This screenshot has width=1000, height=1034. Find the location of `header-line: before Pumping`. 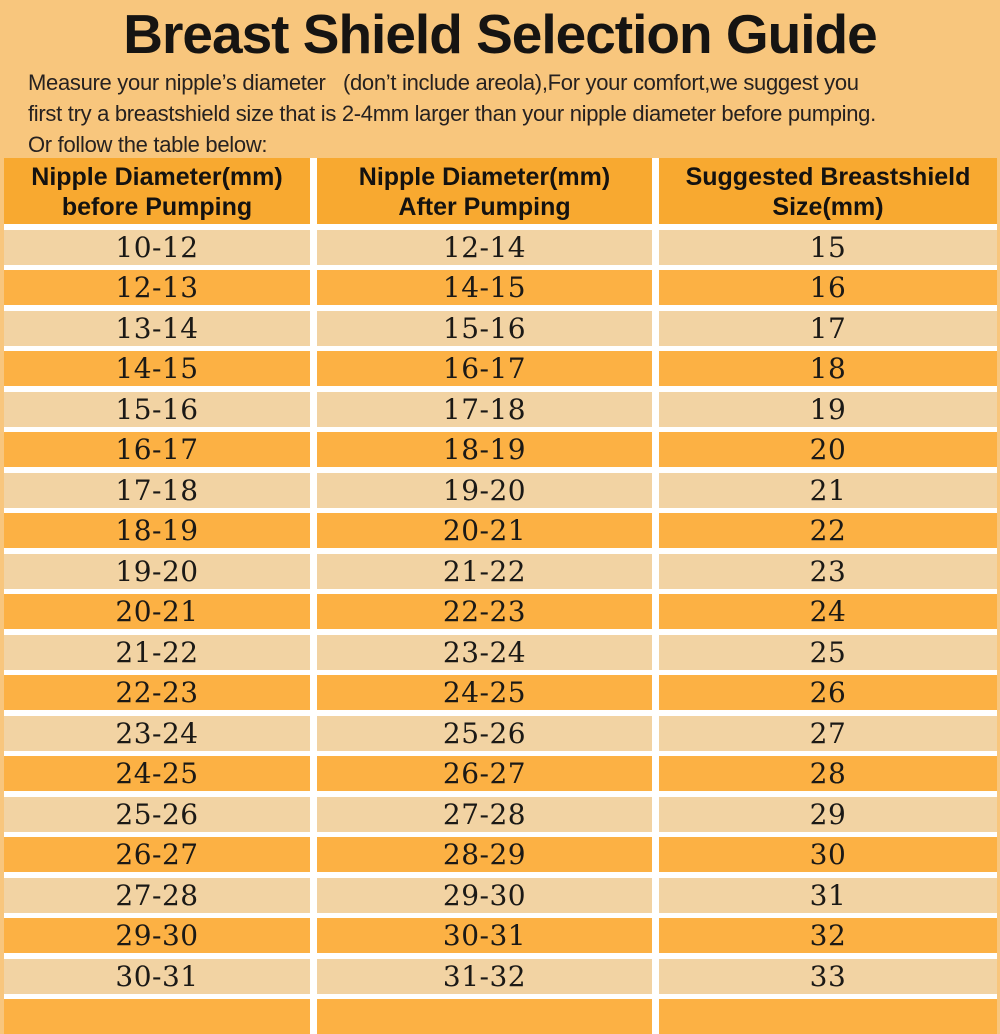

header-line: before Pumping is located at coordinates (157, 207).